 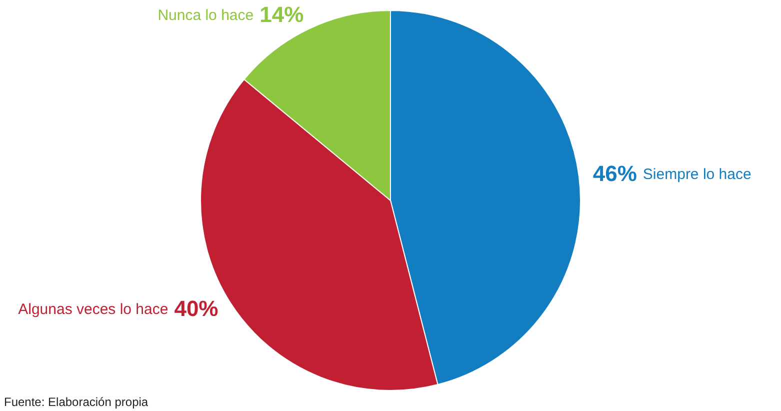 I want to click on data-label: 46%, so click(x=614, y=173).